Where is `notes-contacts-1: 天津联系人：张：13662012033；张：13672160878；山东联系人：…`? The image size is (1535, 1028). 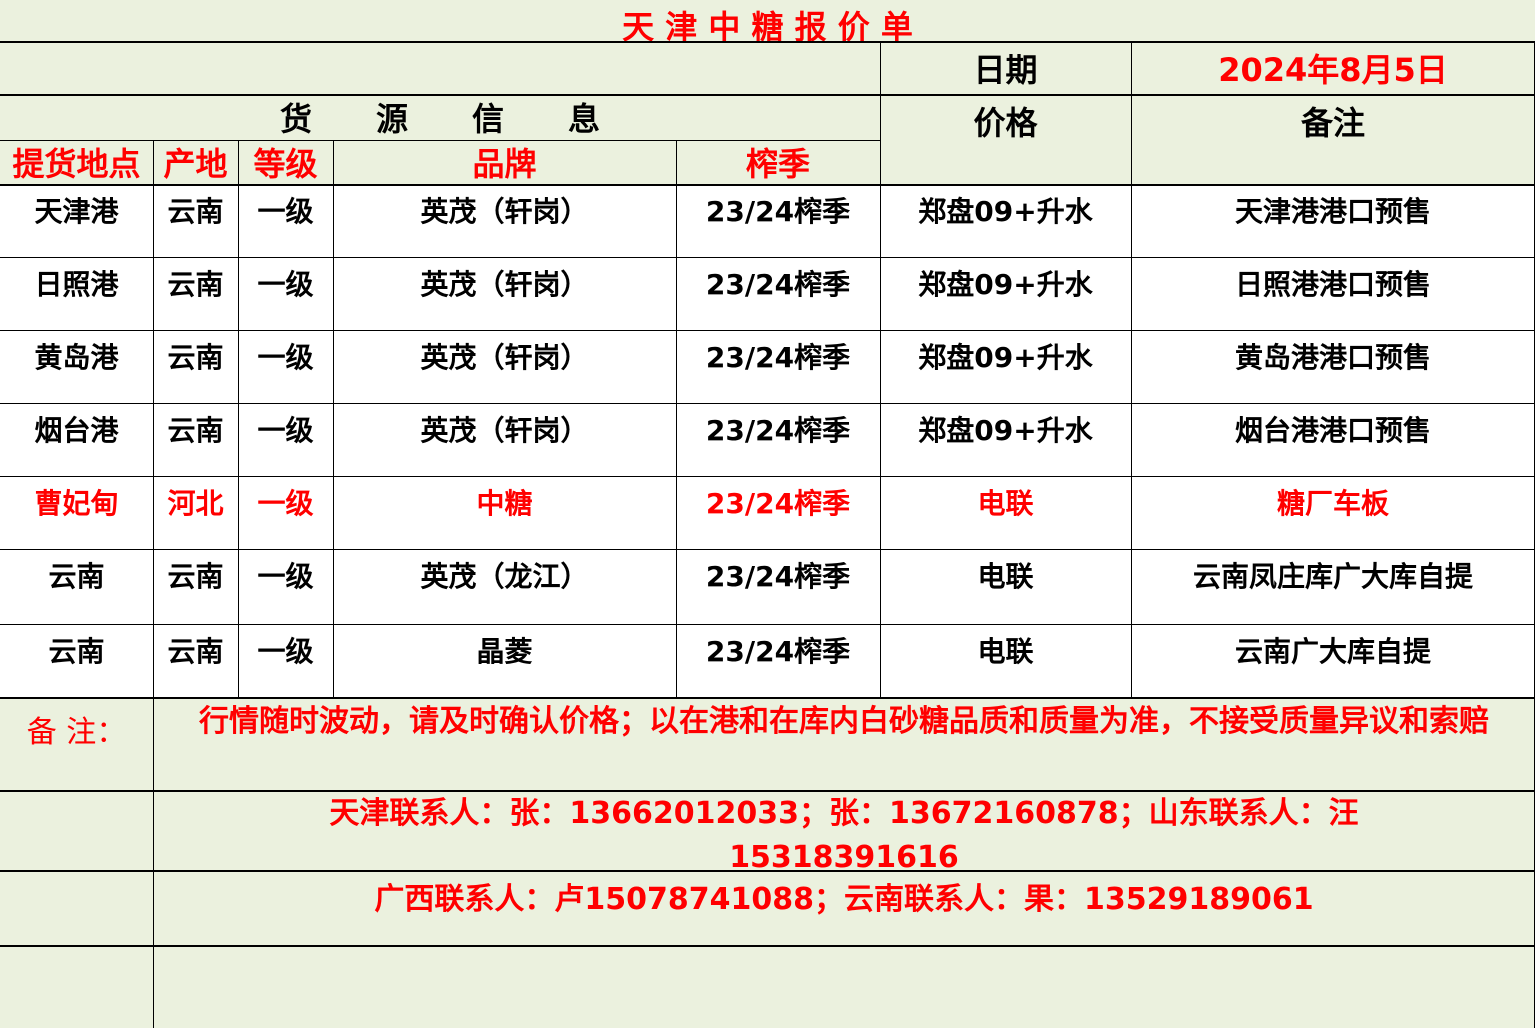
notes-contacts-1: 天津联系人：张：13662012033；张：13672160878；山东联系人：… is located at coordinates (844, 832).